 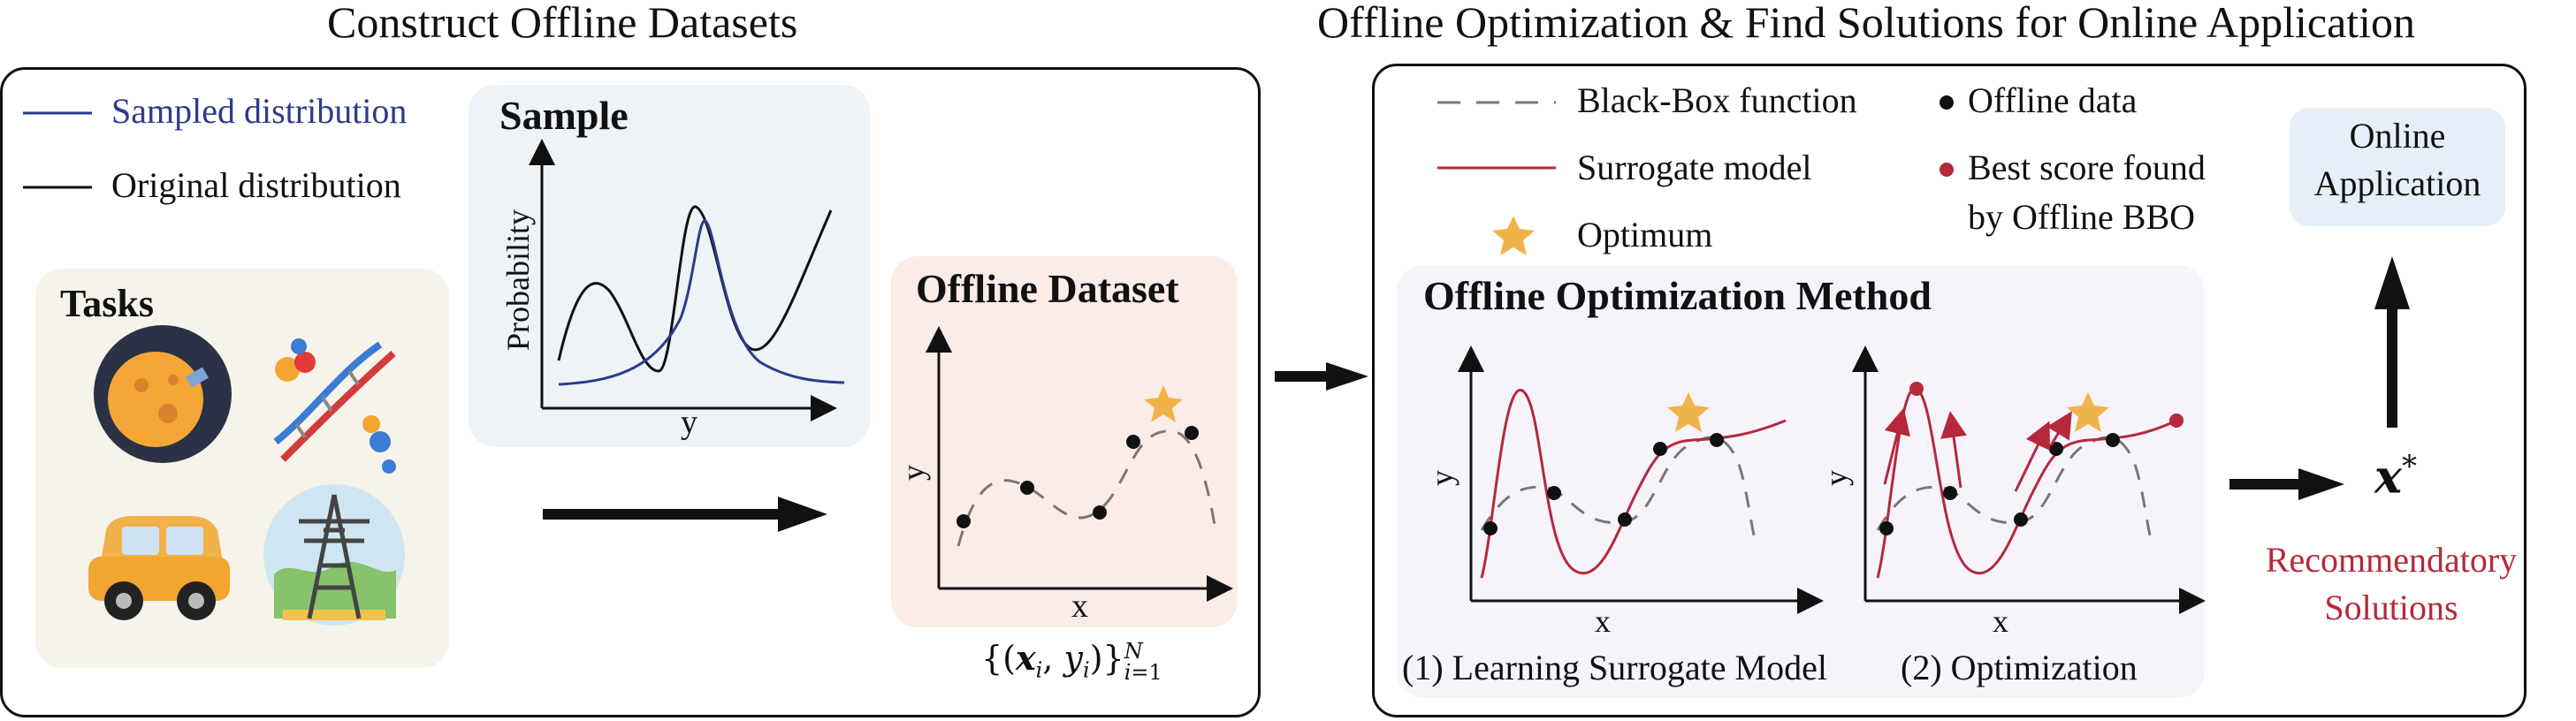 I want to click on legend-offline-data-label: Offline data, so click(x=2053, y=100).